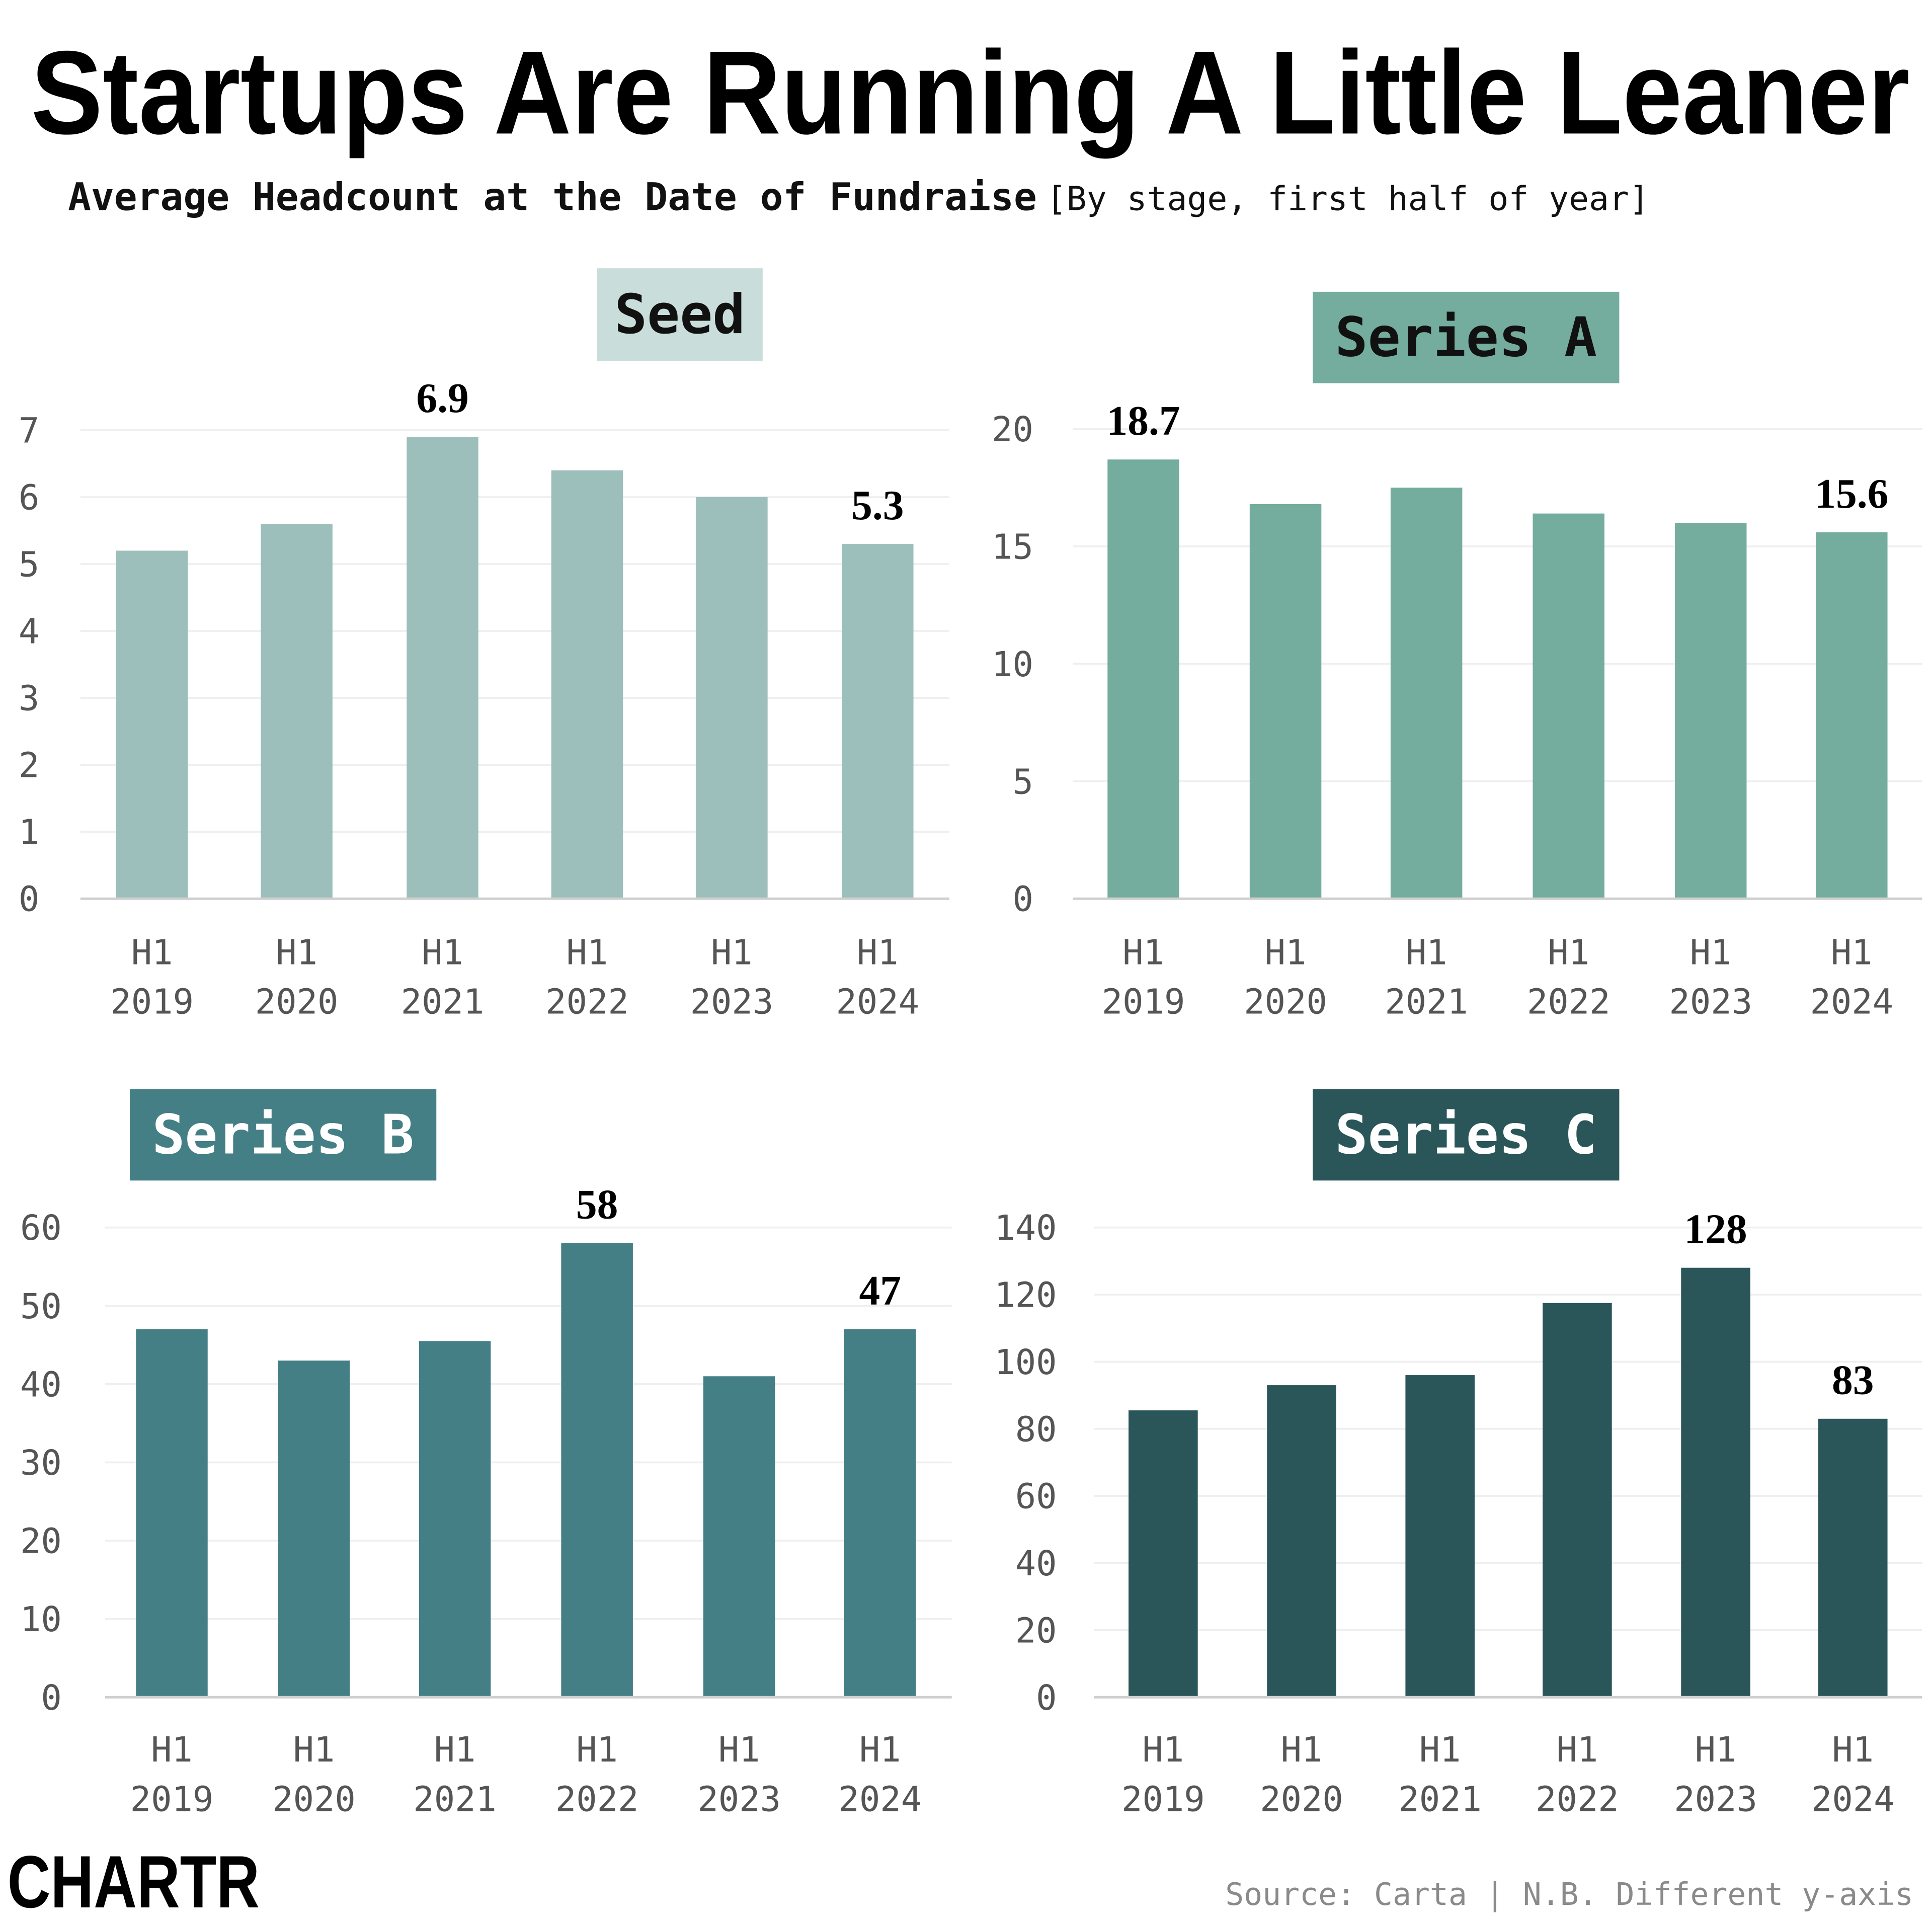 This screenshot has width=1932, height=1921. Describe the element at coordinates (880, 1291) in the screenshot. I see `data-label: 47` at that location.